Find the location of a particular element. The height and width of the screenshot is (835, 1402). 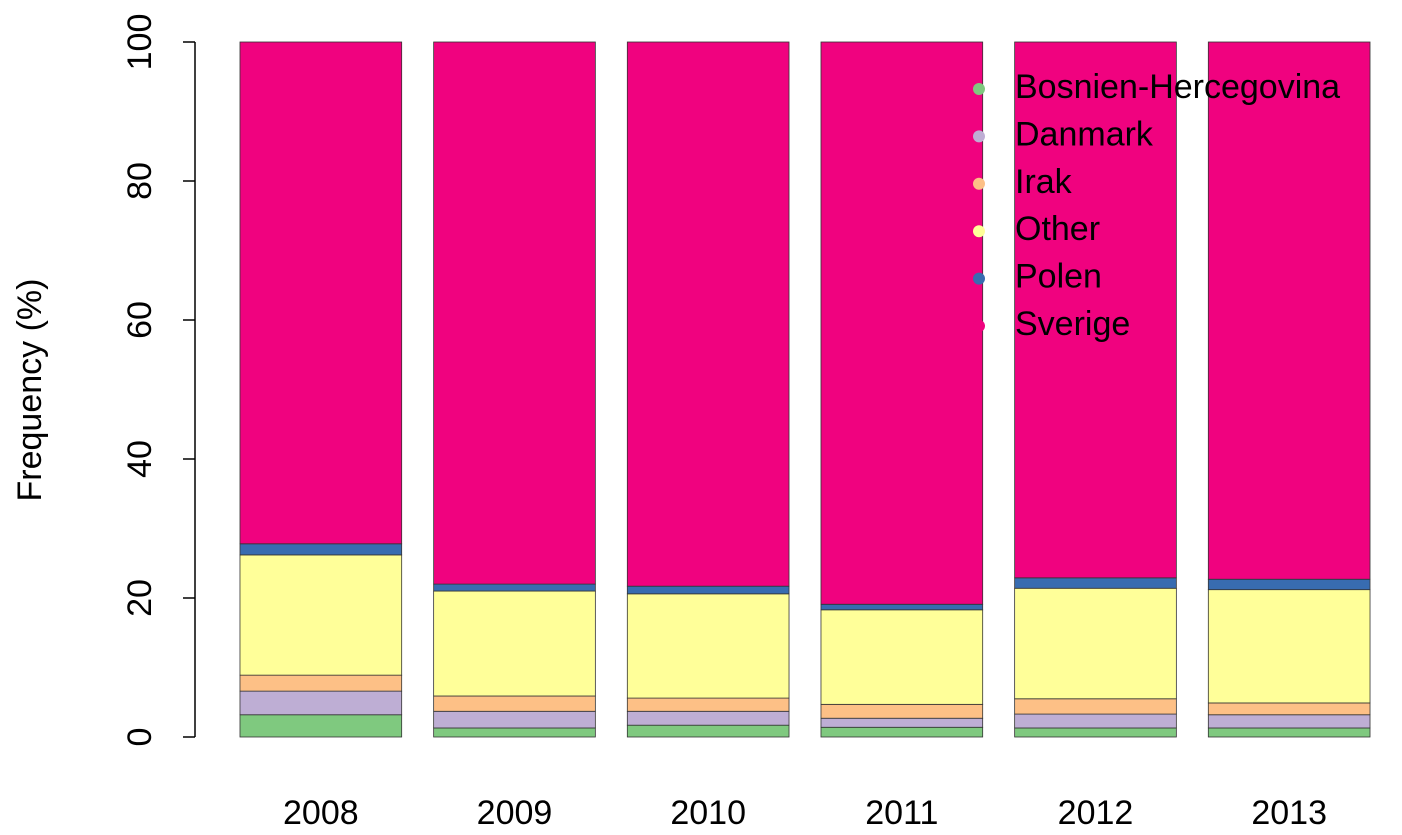

legend-label: Danmark is located at coordinates (1084, 134).